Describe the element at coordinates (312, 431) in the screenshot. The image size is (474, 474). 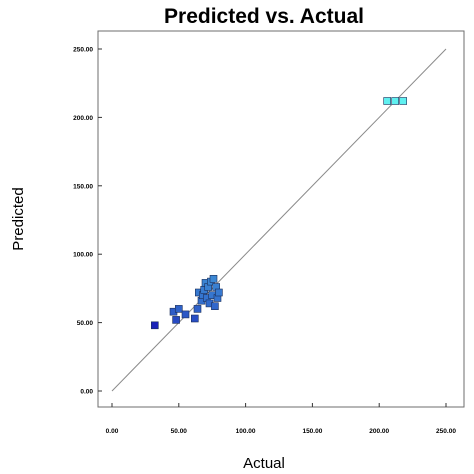
I see `x-tick-label: 150.00` at that location.